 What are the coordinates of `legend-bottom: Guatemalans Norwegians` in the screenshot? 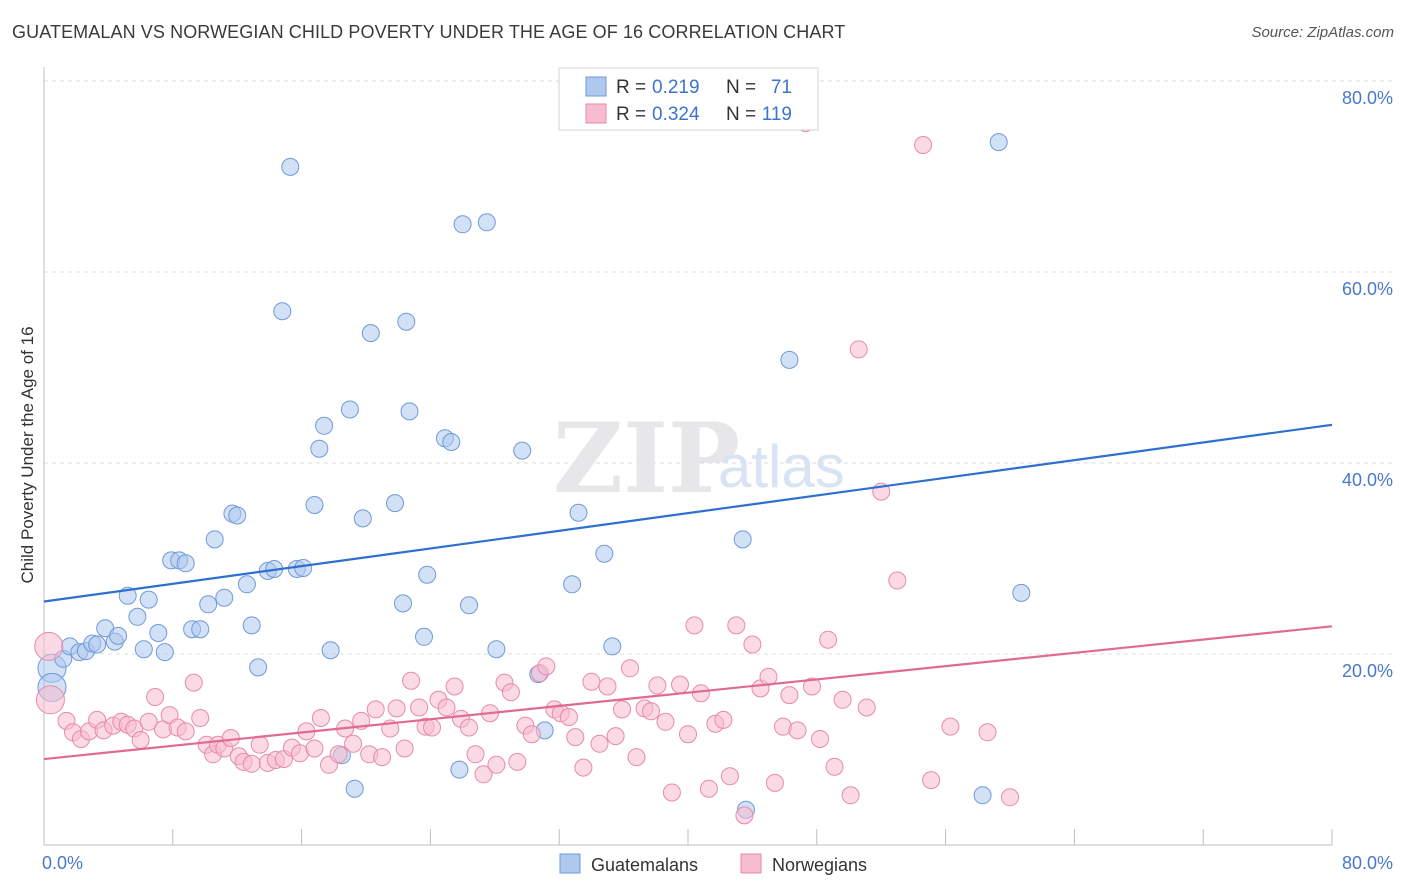 It's located at (713, 864).